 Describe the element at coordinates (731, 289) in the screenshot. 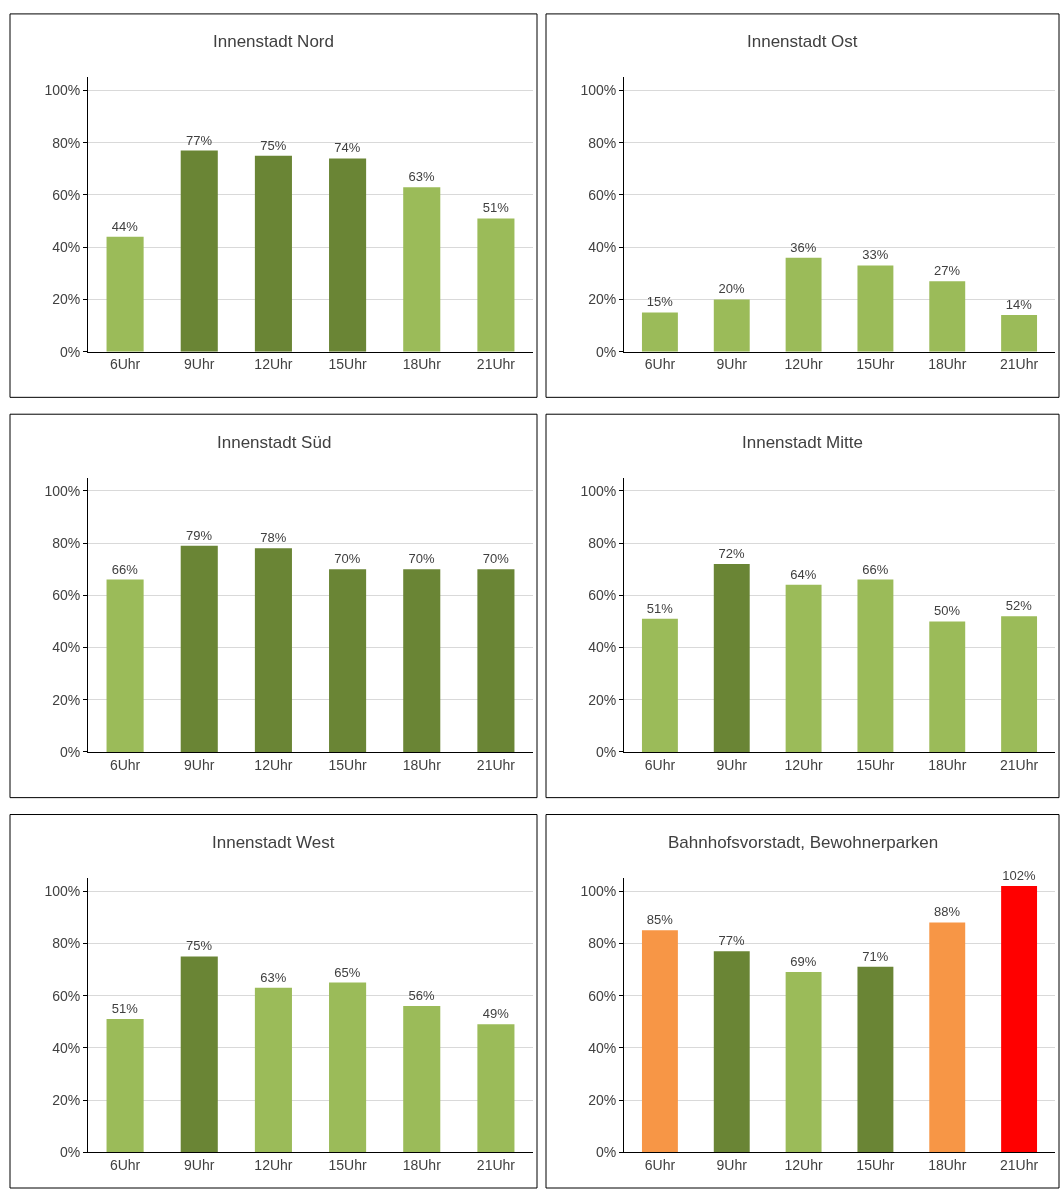

I see `data-label: 20%` at that location.